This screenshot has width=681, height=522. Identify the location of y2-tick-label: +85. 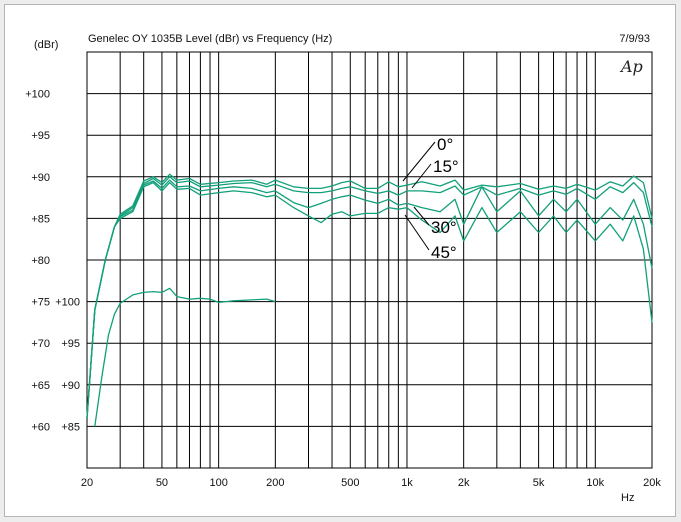
(70, 427).